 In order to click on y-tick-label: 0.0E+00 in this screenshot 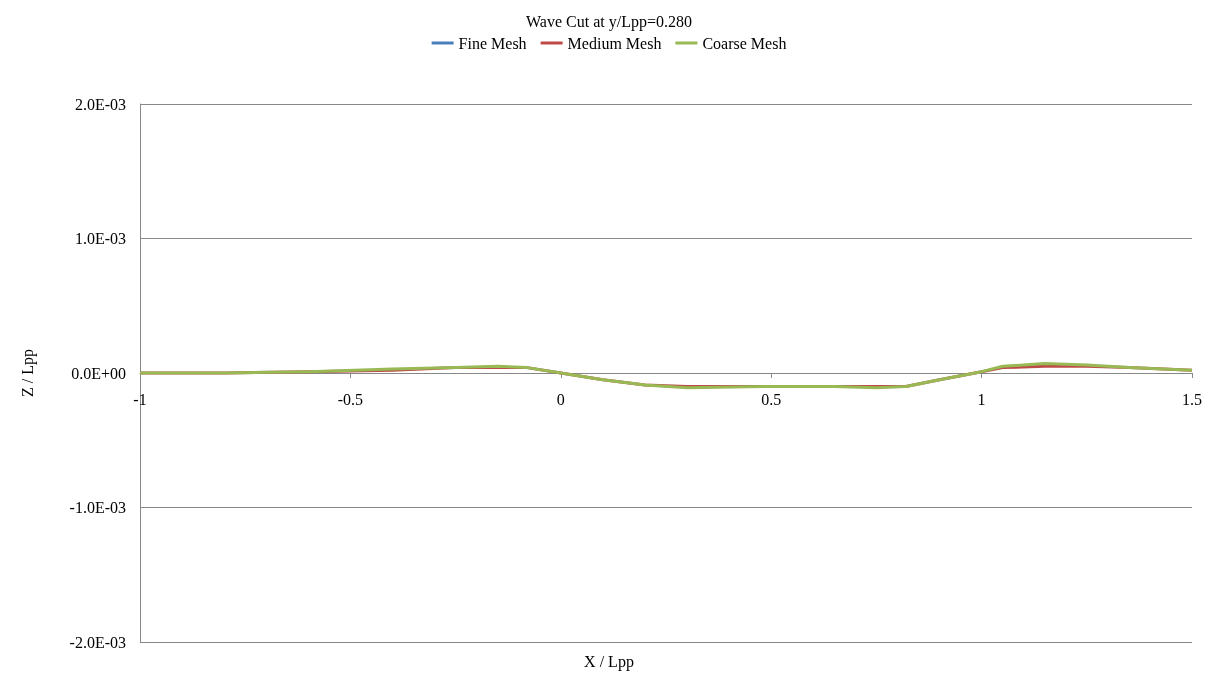, I will do `click(98, 373)`.